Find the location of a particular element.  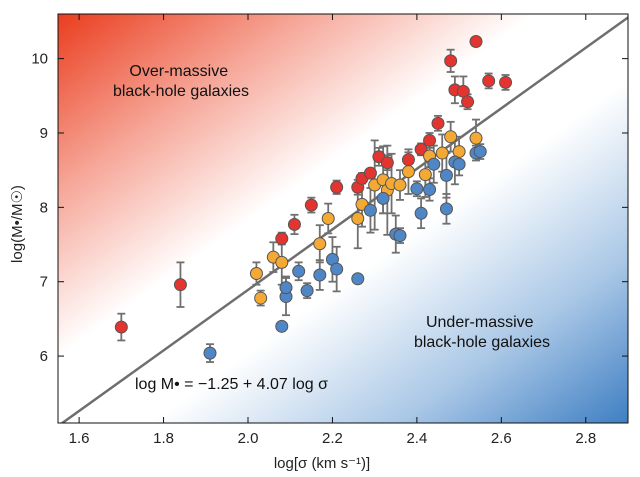

y-tick-label: 9 is located at coordinates (44, 133).